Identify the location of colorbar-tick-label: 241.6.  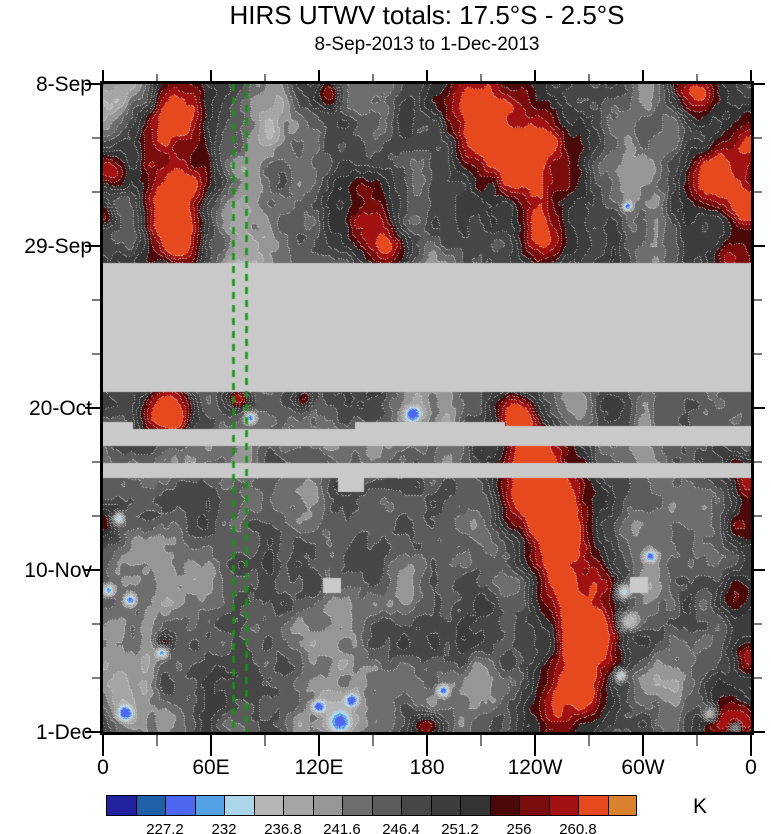
(342, 827).